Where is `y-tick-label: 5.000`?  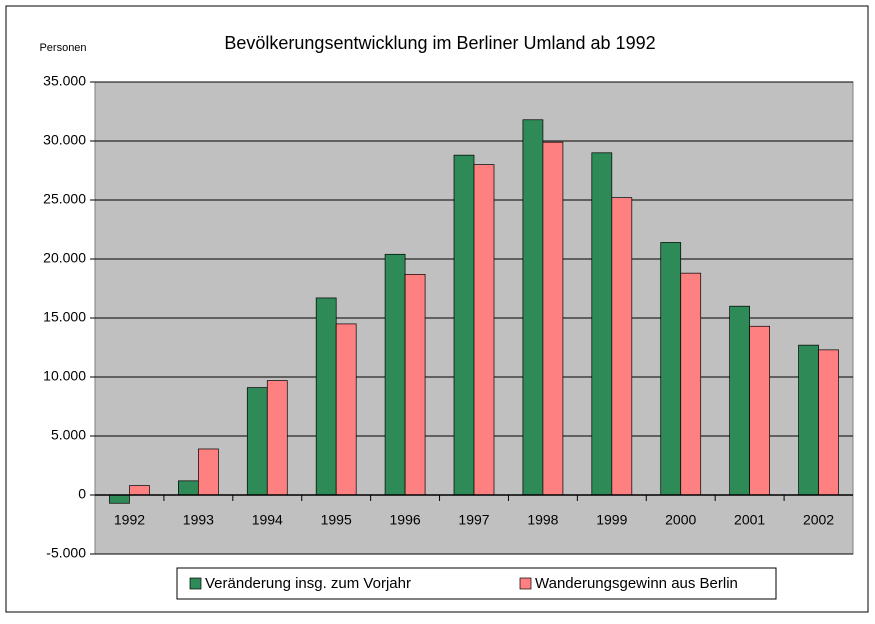
y-tick-label: 5.000 is located at coordinates (68, 435).